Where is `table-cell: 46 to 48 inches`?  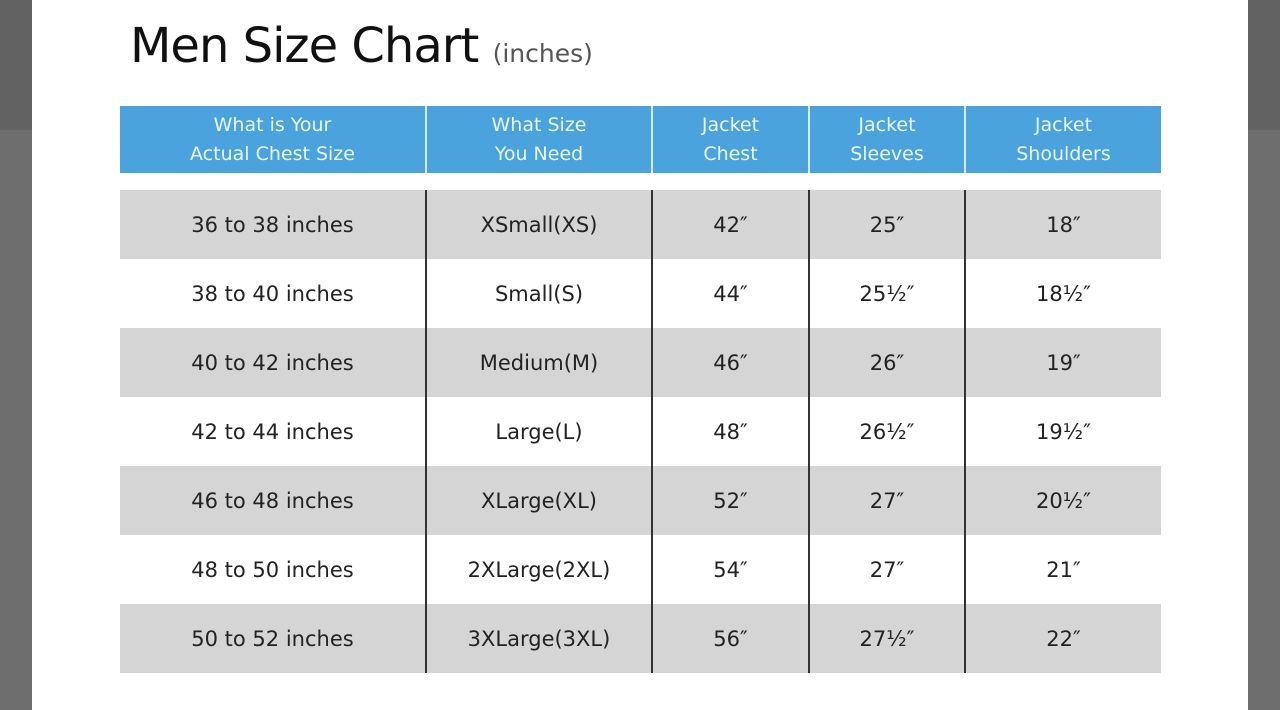
table-cell: 46 to 48 inches is located at coordinates (272, 500).